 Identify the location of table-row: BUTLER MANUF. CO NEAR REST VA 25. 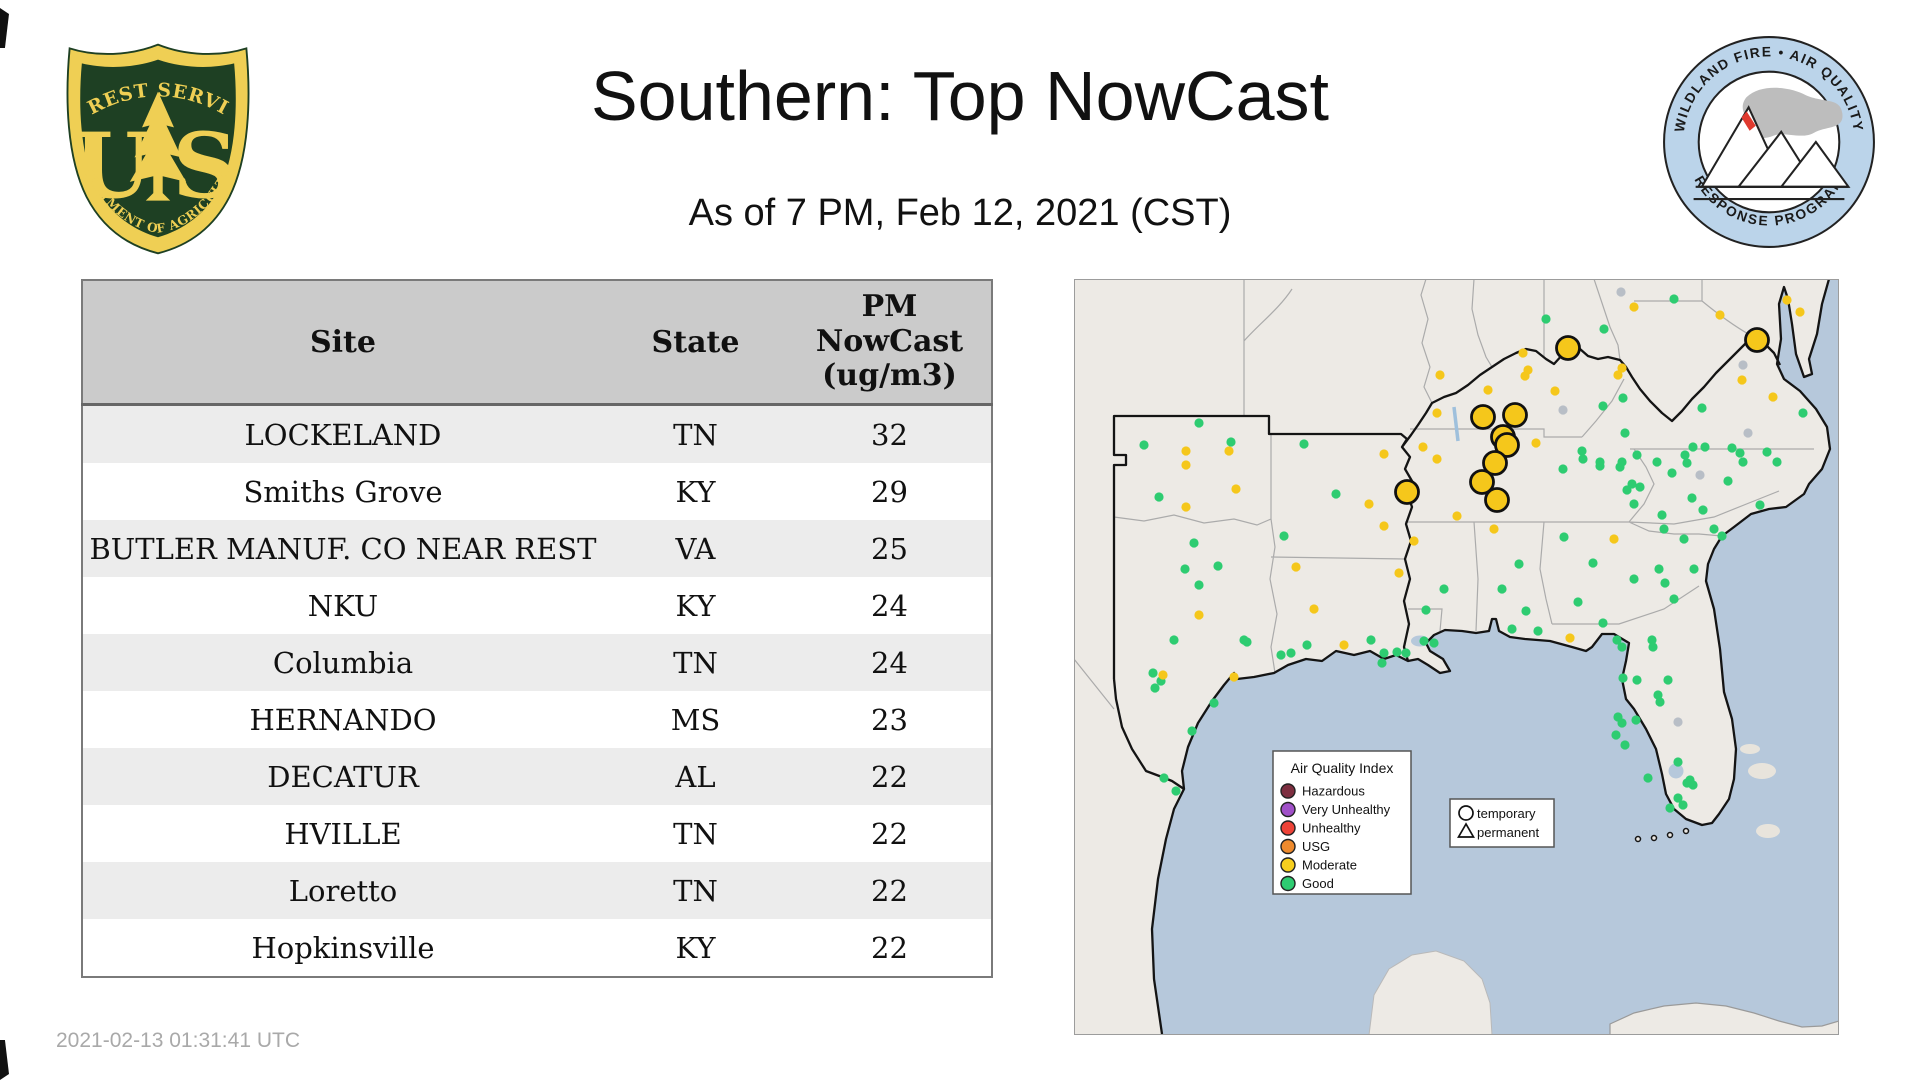
(537, 548).